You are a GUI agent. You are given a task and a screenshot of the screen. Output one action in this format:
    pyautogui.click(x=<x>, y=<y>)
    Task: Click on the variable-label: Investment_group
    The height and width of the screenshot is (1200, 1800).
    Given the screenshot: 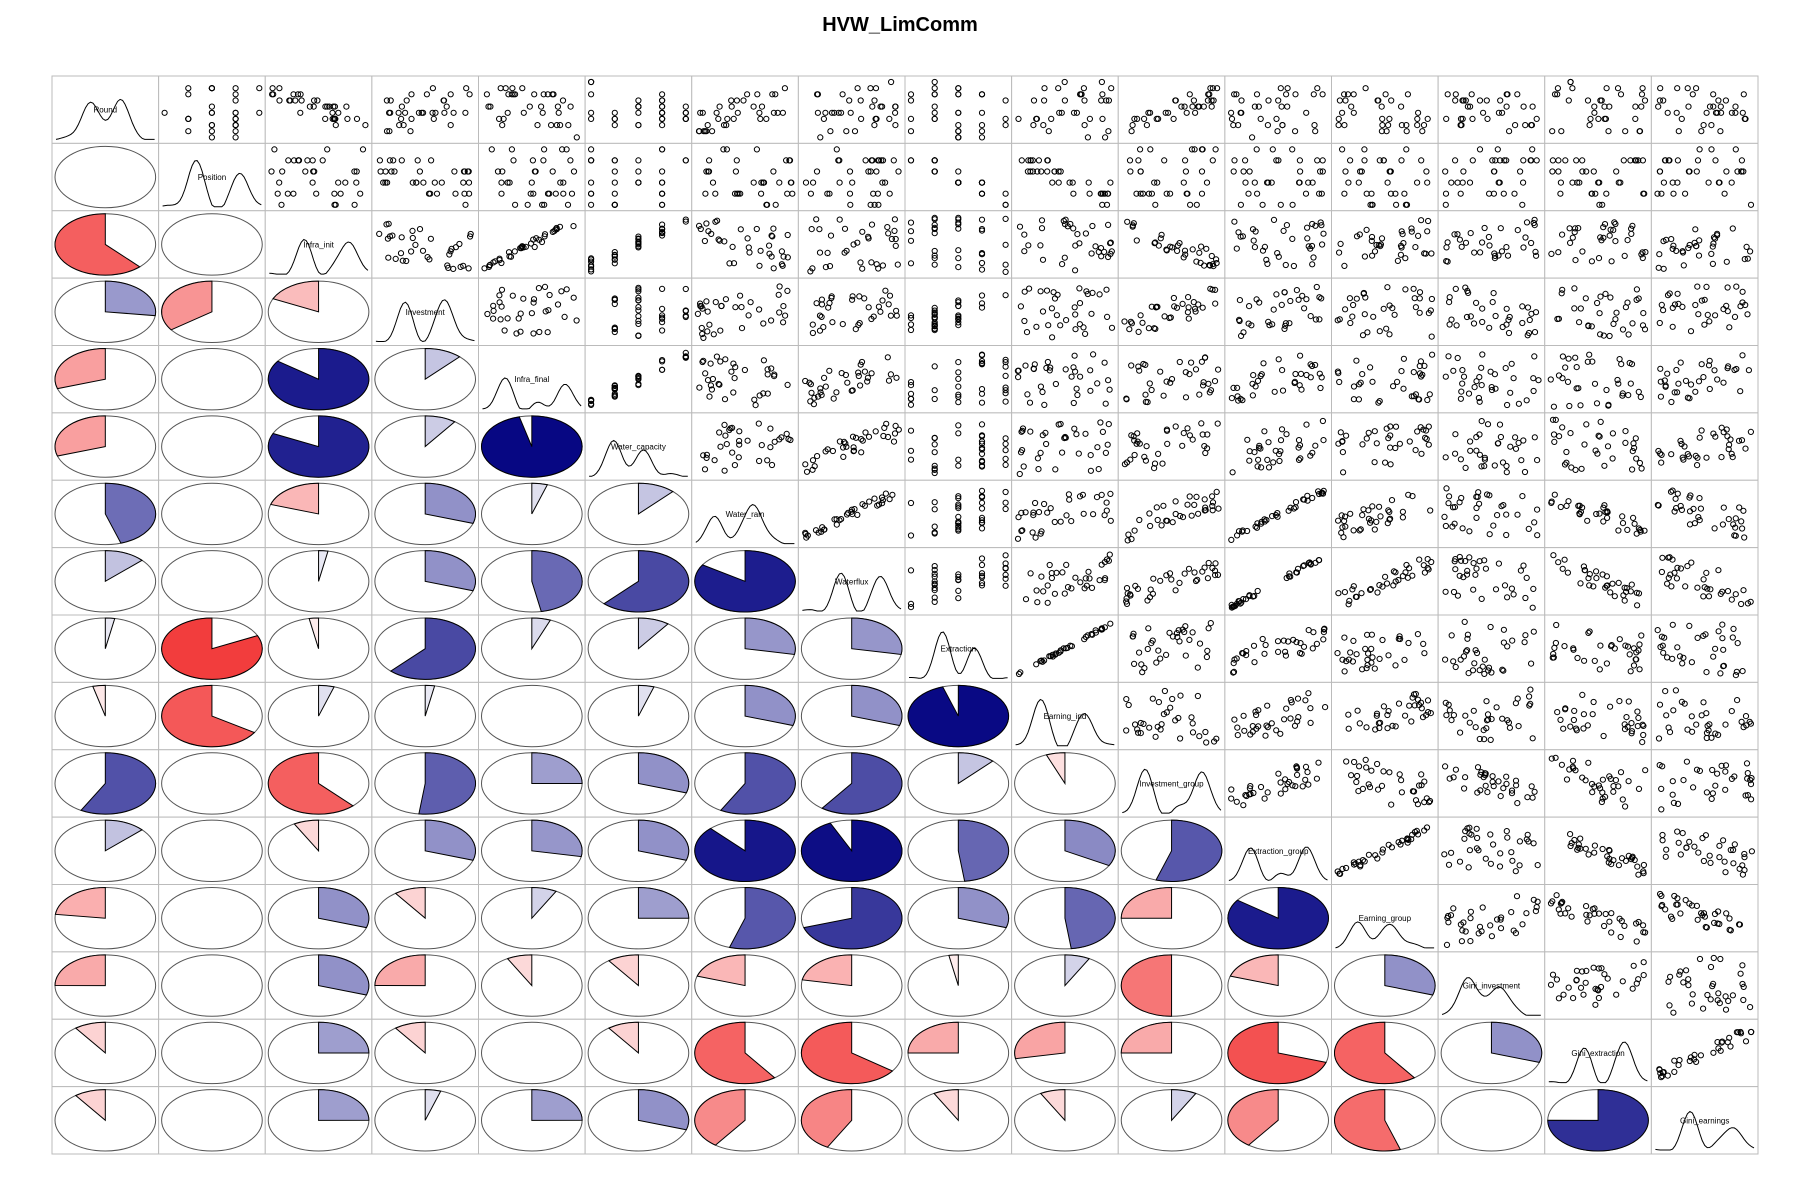 What is the action you would take?
    pyautogui.click(x=1172, y=783)
    